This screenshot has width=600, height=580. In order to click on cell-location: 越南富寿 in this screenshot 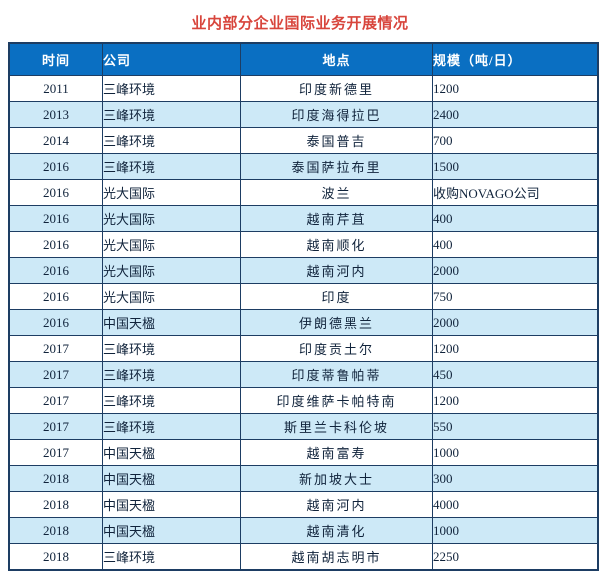, I will do `click(336, 452)`.